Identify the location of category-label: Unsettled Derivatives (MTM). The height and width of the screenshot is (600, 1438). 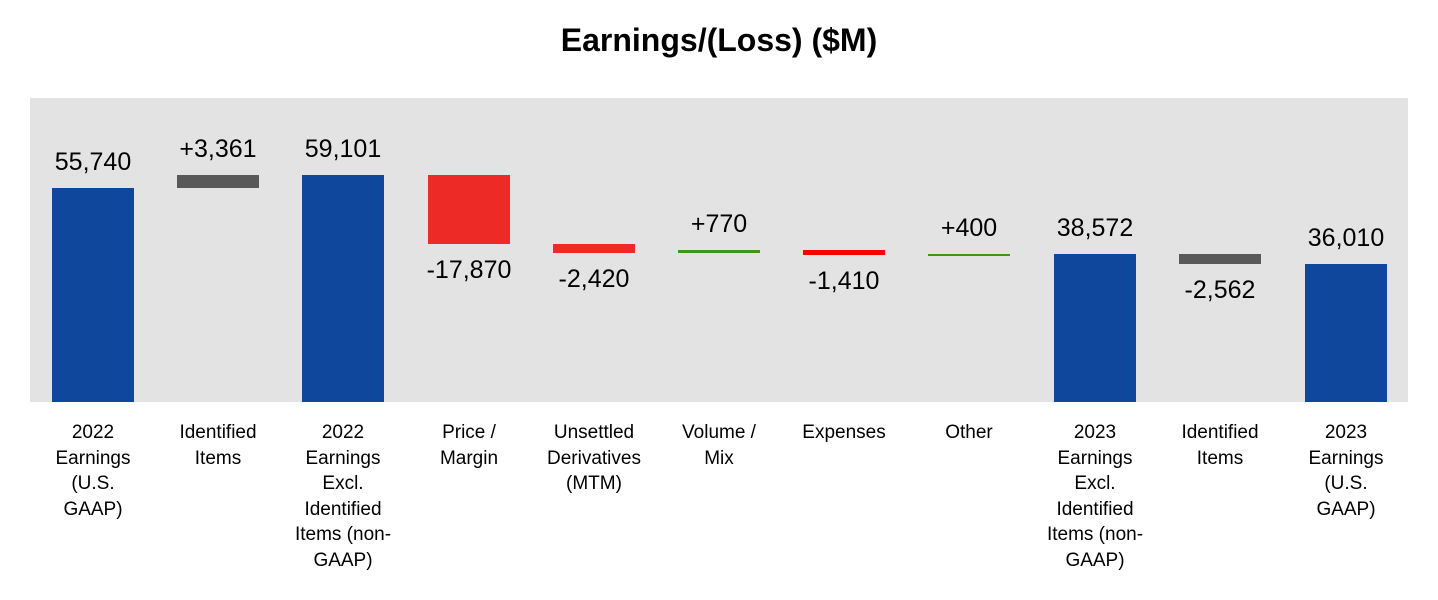
(594, 458).